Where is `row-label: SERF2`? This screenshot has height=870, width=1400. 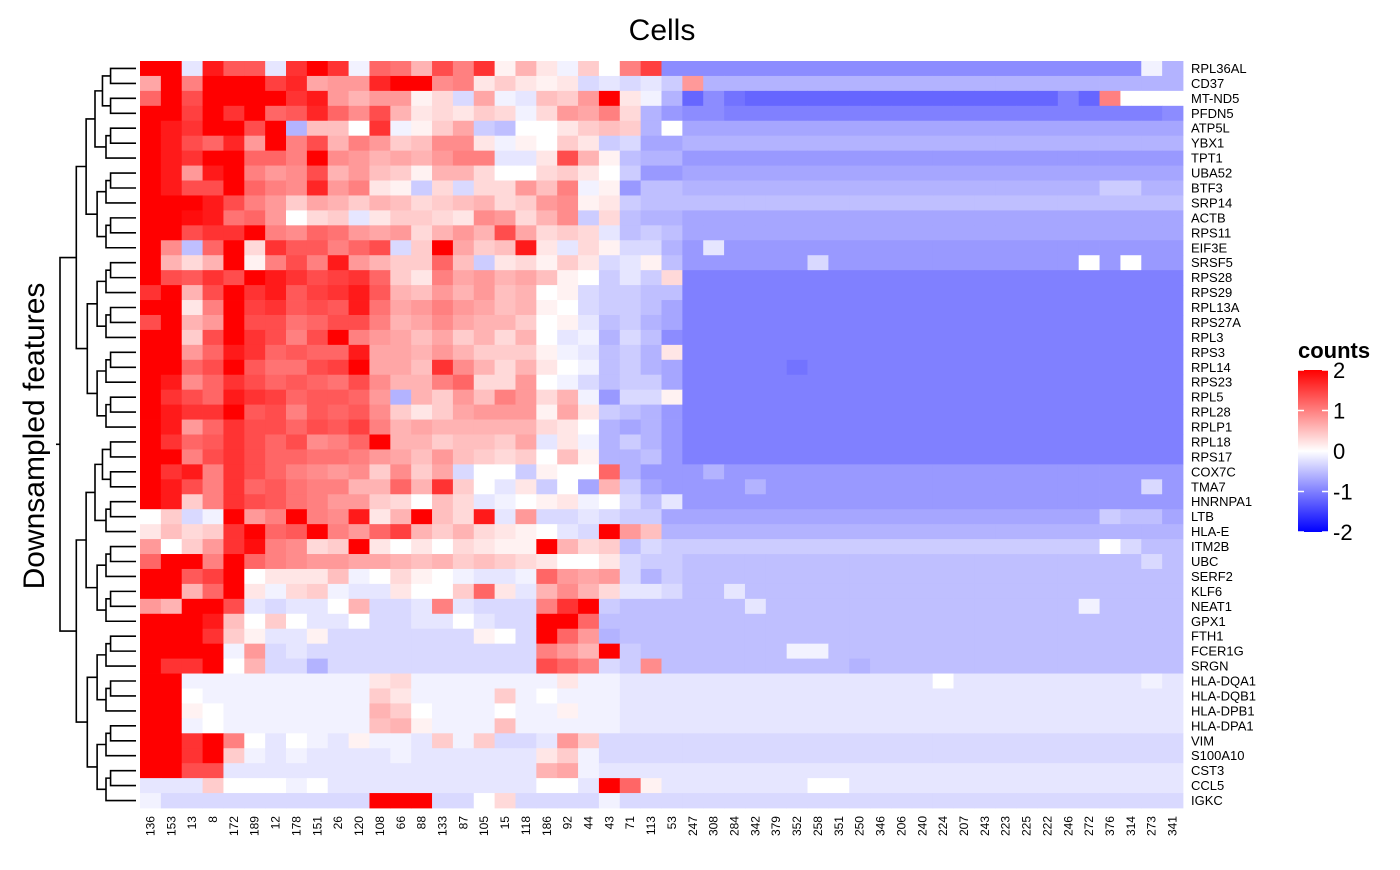
row-label: SERF2 is located at coordinates (1212, 576).